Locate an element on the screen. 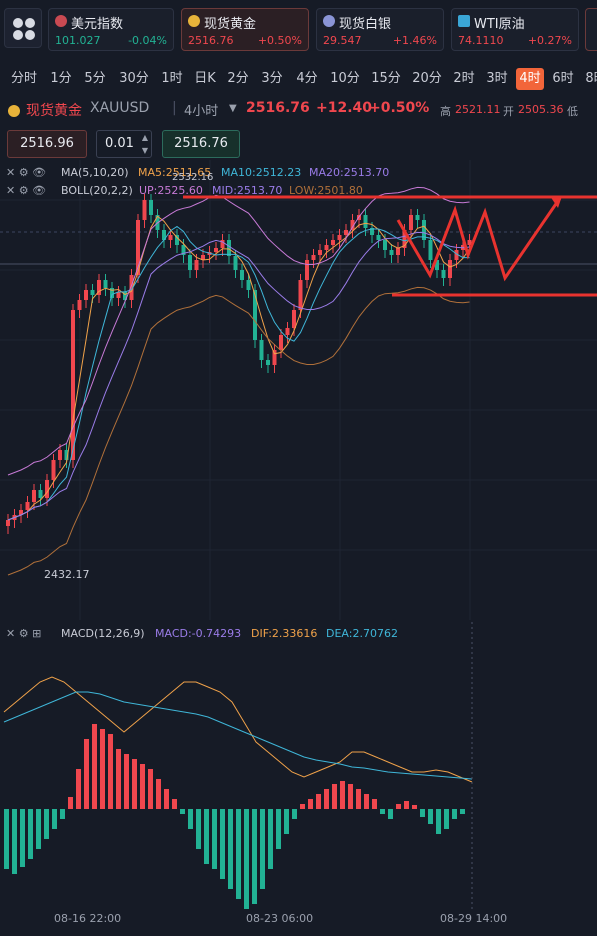 The width and height of the screenshot is (597, 936). symbol-name: 现货黄金 is located at coordinates (54, 111).